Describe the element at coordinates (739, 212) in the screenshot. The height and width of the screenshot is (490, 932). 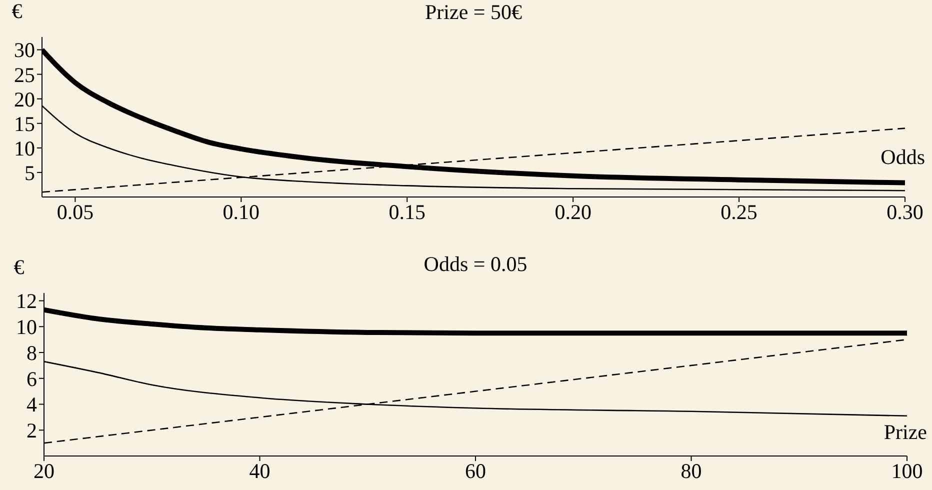
I see `x-tick-label: 0.25` at that location.